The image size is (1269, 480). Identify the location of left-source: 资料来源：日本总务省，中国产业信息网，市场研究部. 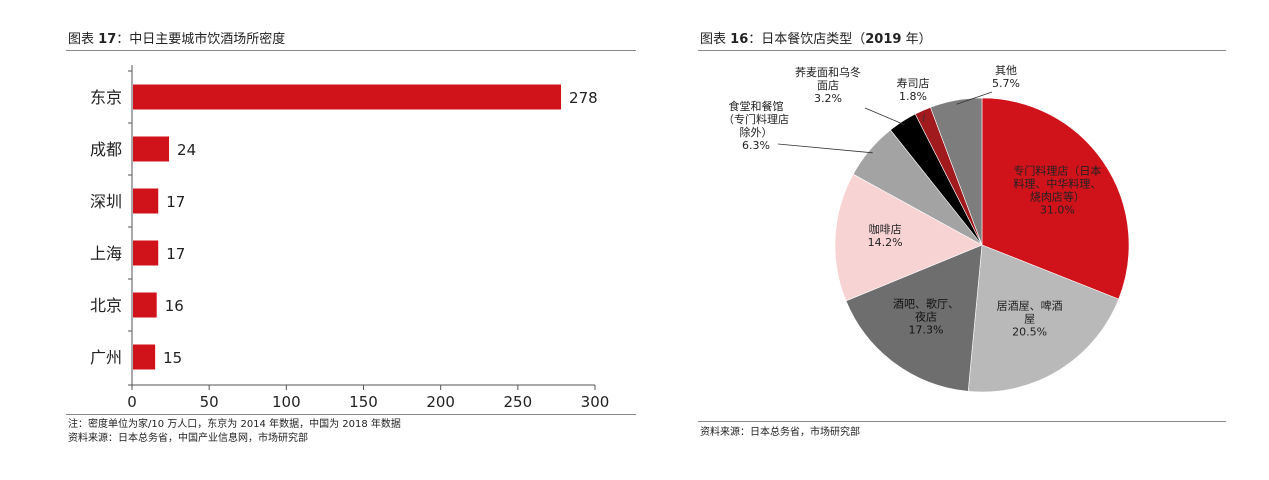
(188, 438).